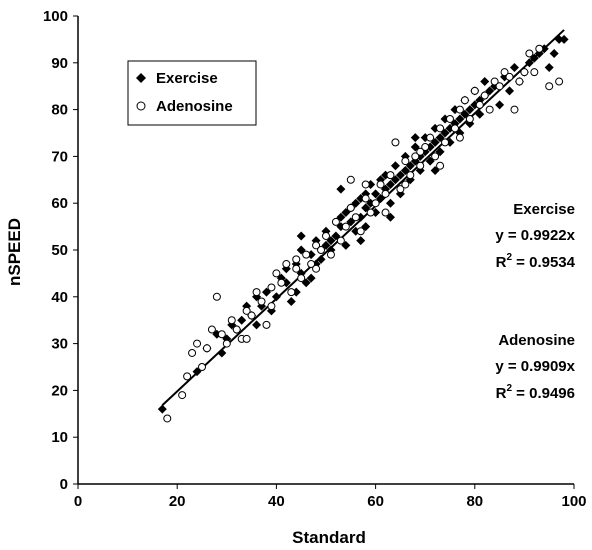 This screenshot has height=550, width=592. Describe the element at coordinates (14, 252) in the screenshot. I see `y-axis-title: nSPEED` at that location.